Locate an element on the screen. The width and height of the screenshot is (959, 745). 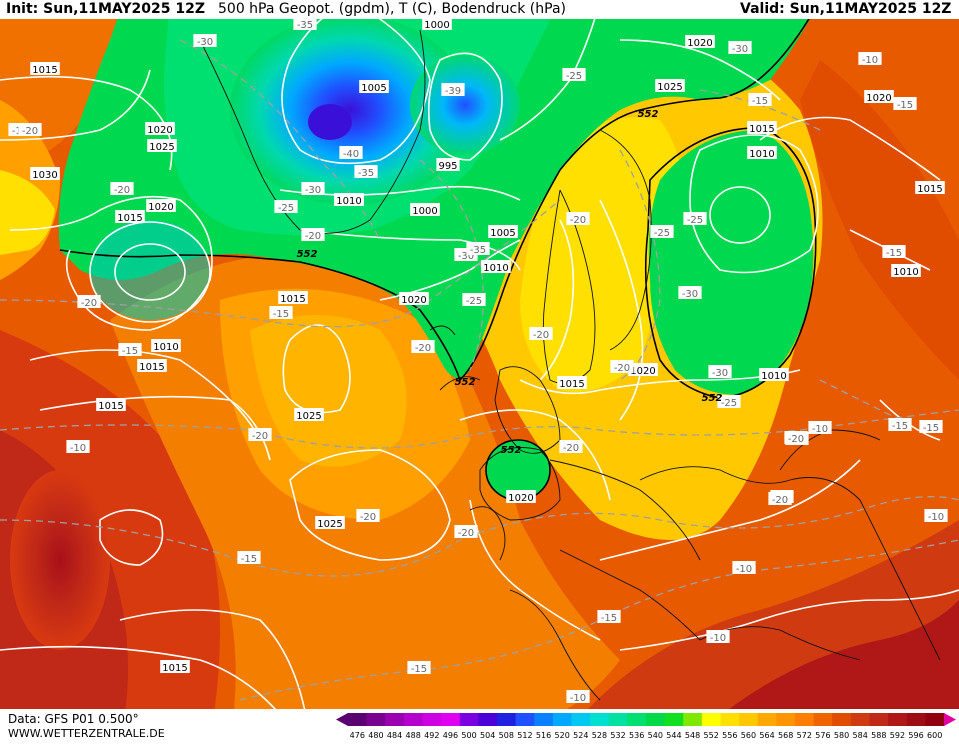
temperature-value: -39 is located at coordinates (453, 91).